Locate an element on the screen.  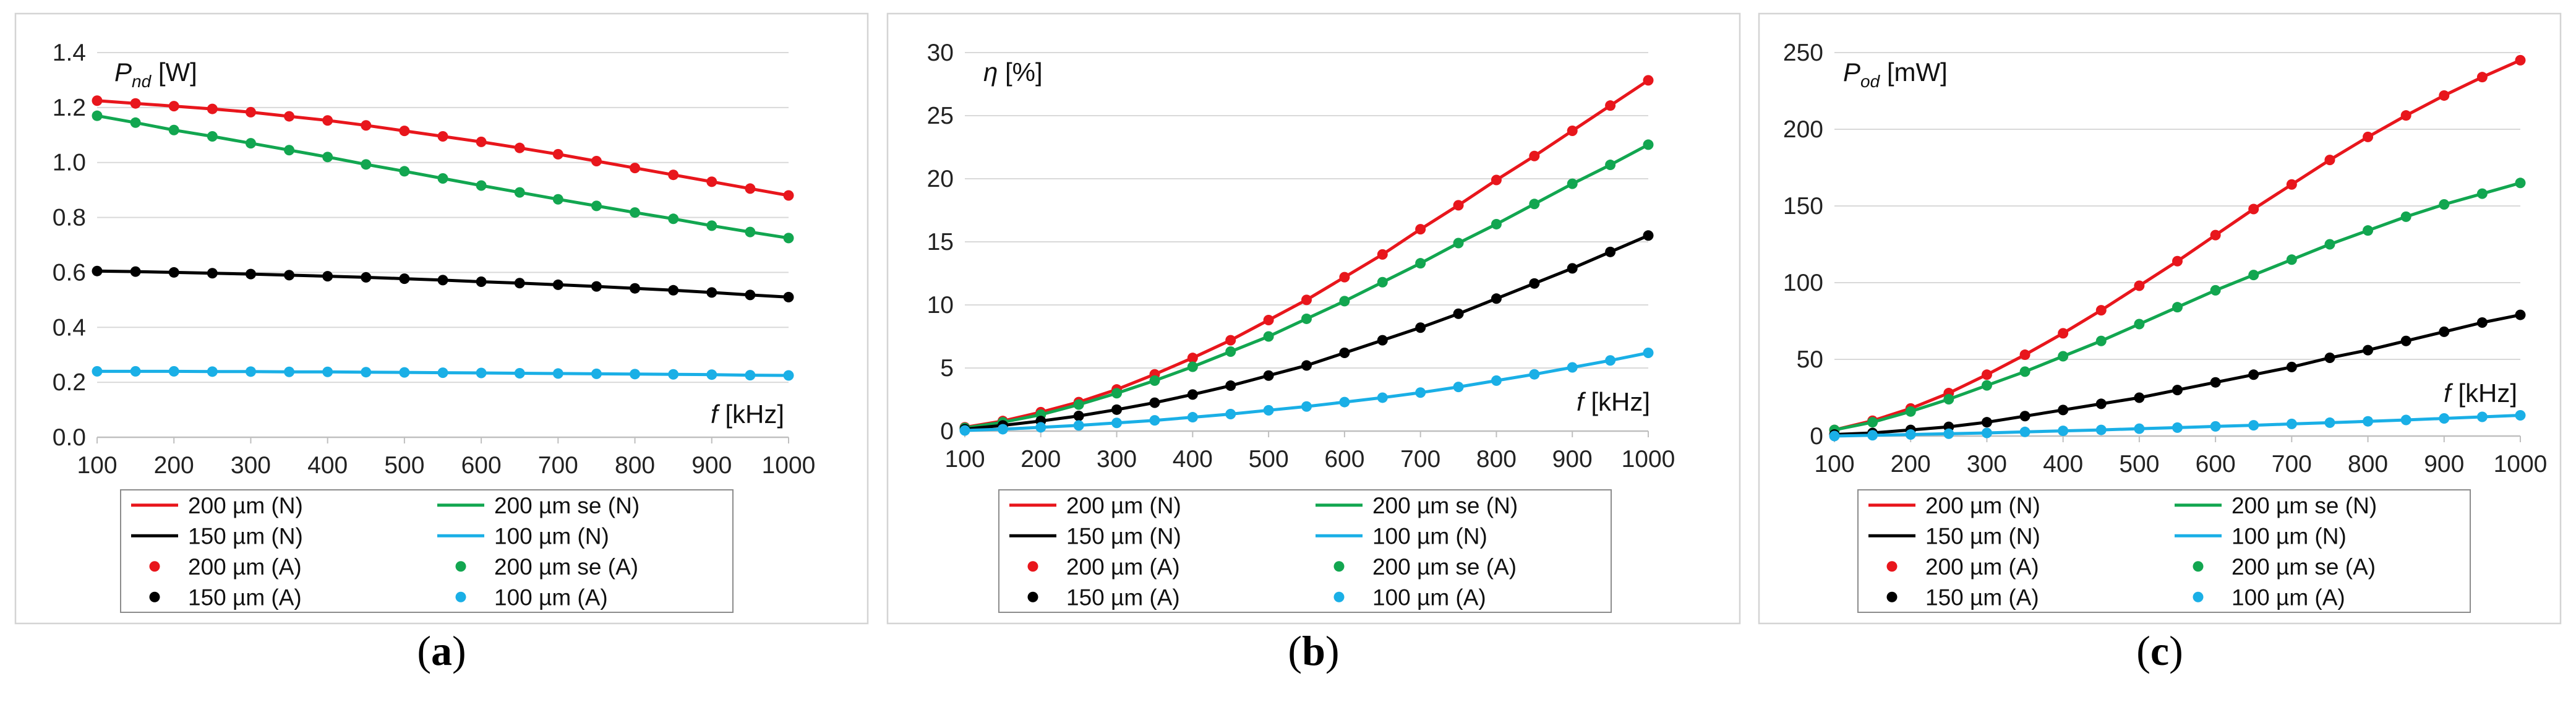
x-tick-label: 800 is located at coordinates (1496, 459).